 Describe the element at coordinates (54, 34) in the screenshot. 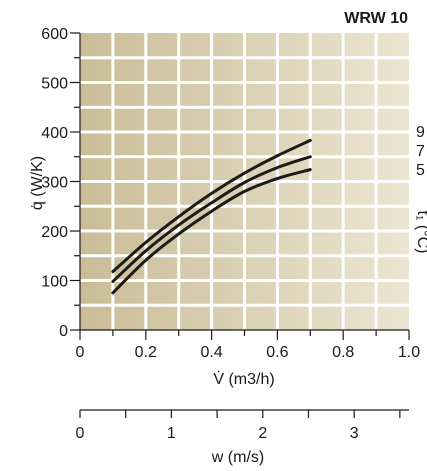

I see `y-tick-label: 600` at that location.